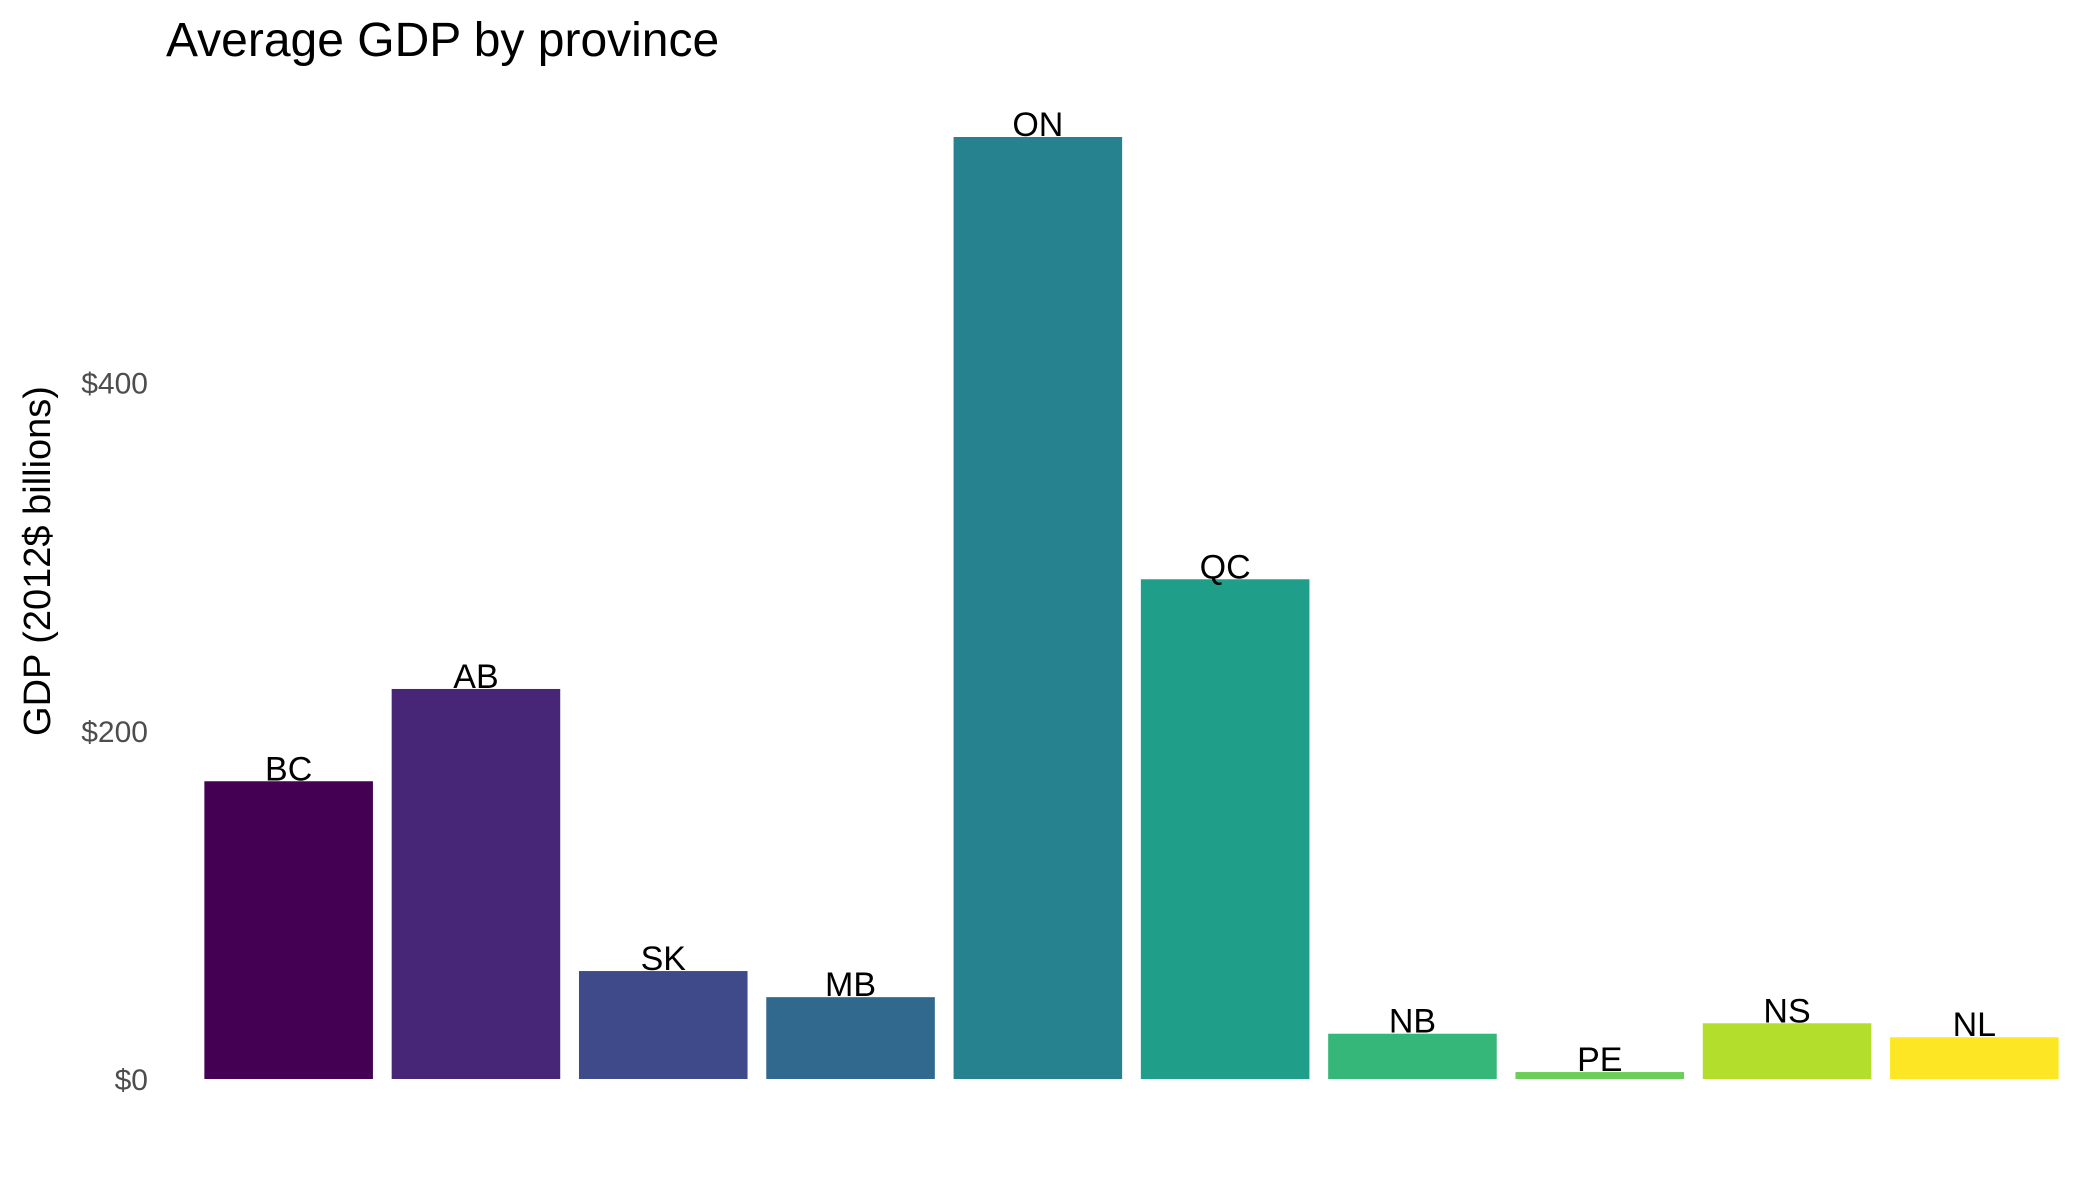  Describe the element at coordinates (1037, 125) in the screenshot. I see `bar-label-on: ON` at that location.